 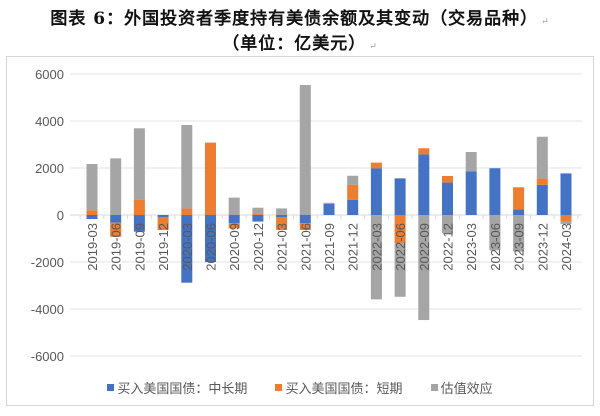 What do you see at coordinates (47, 356) in the screenshot?
I see `y-tick-label: -6000` at bounding box center [47, 356].